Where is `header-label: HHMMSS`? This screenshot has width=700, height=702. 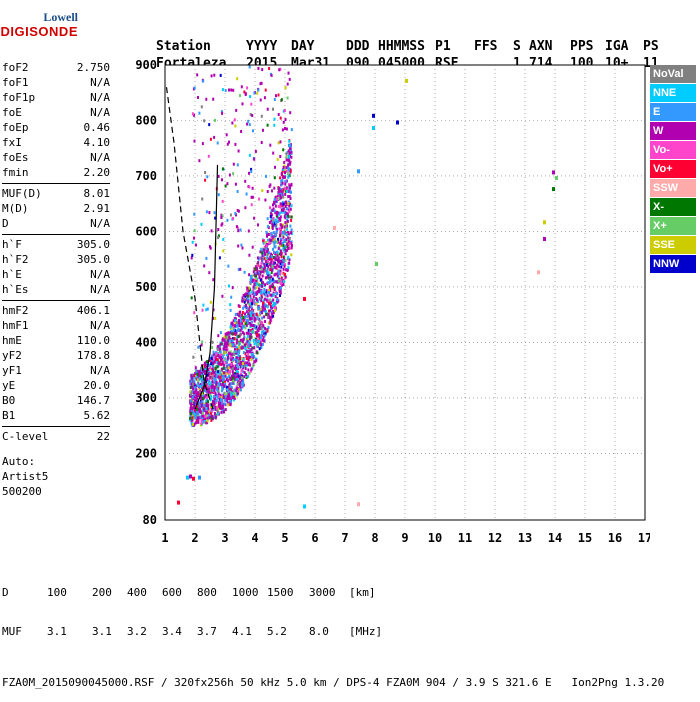 header-label: HHMMSS is located at coordinates (401, 46).